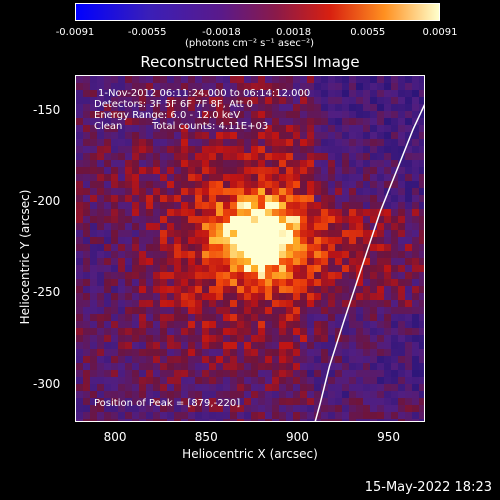 This screenshot has width=500, height=500. Describe the element at coordinates (147, 32) in the screenshot. I see `colorbar-tick-label: -0.0055` at that location.